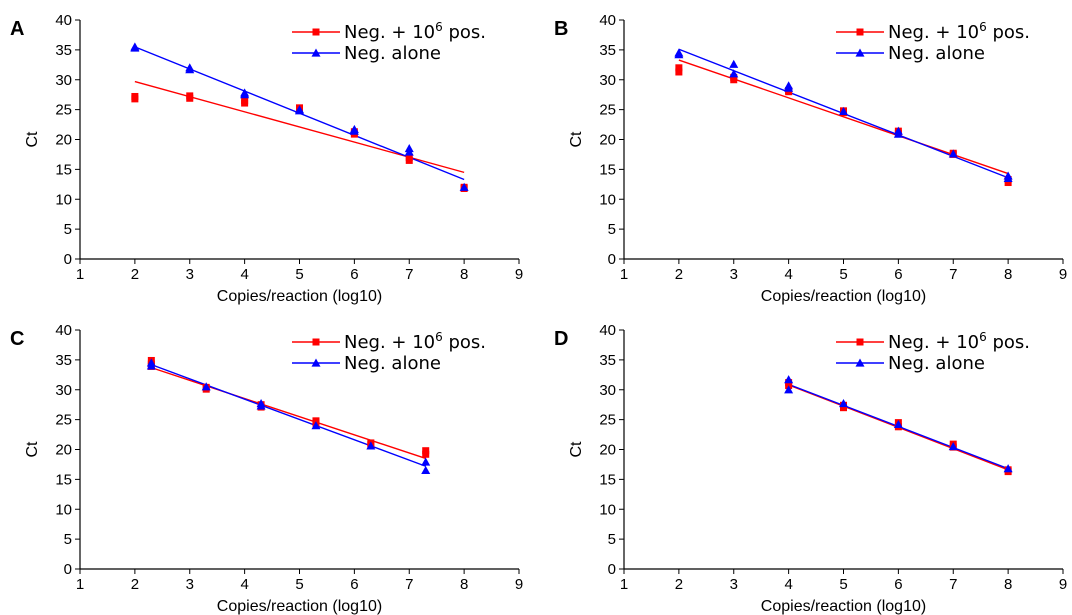 The image size is (1072, 615). What do you see at coordinates (843, 408) in the screenshot?
I see `panel-d-neg-plus-pos-point` at bounding box center [843, 408].